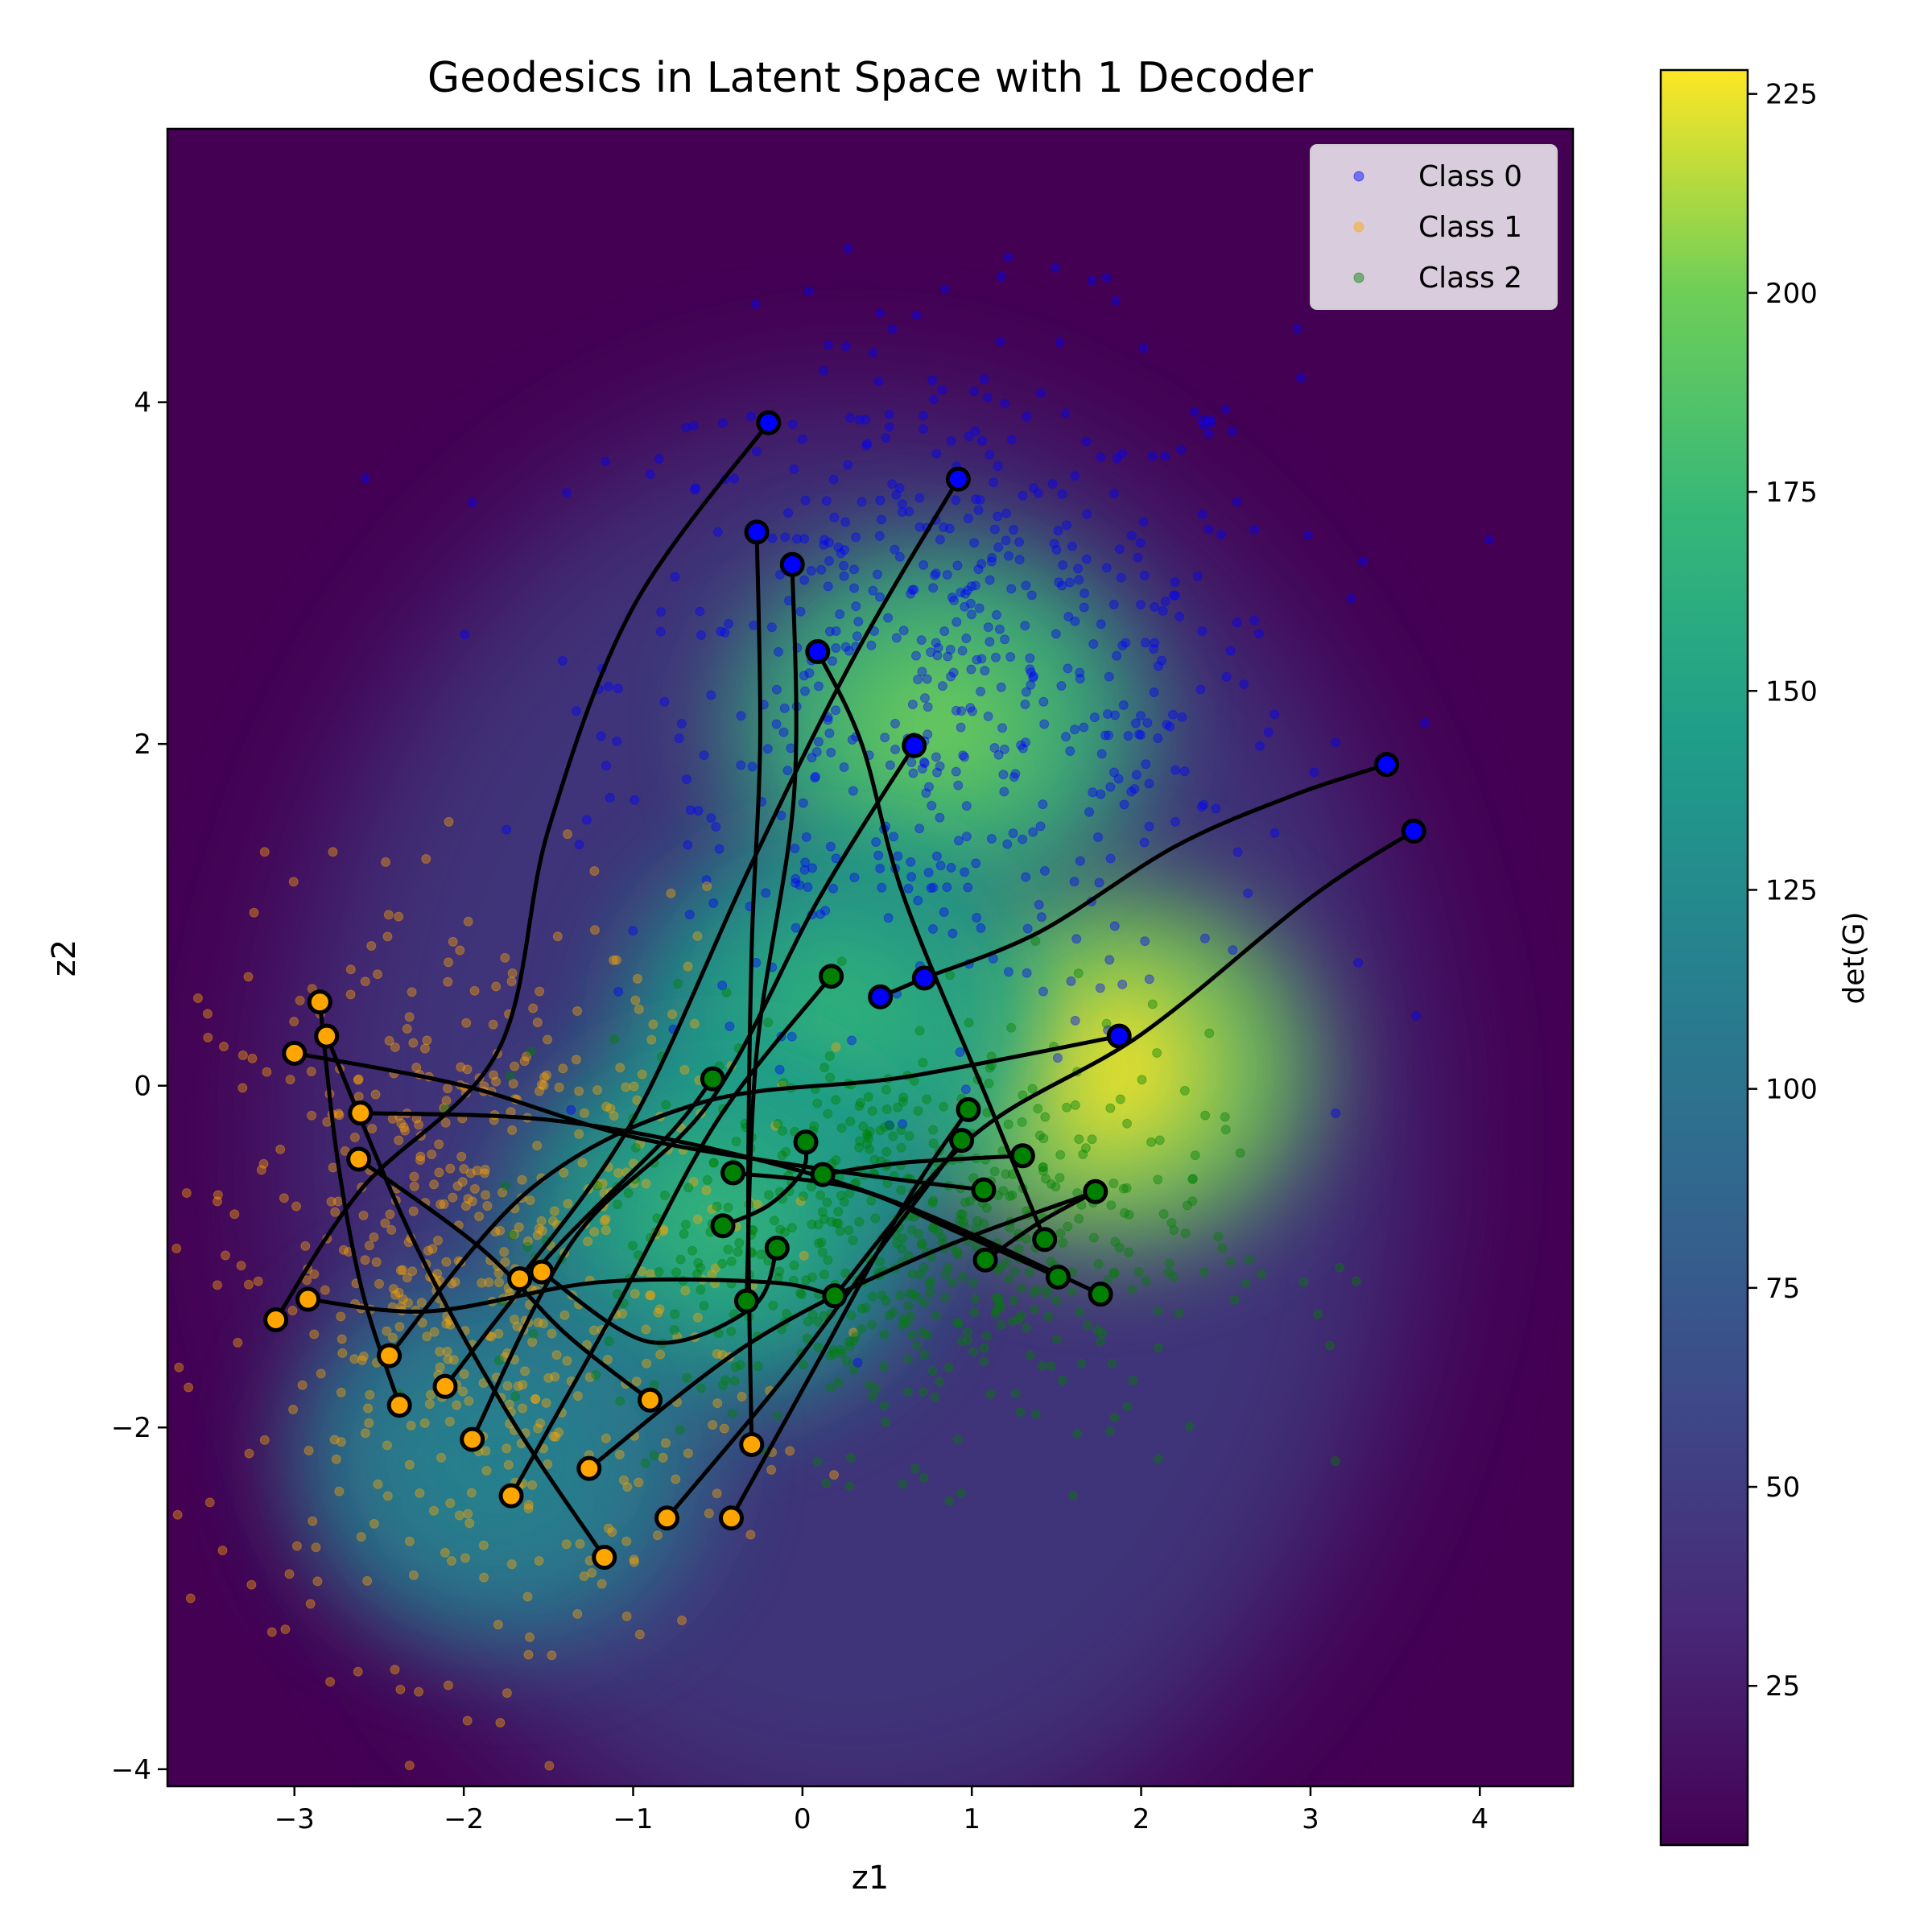 The width and height of the screenshot is (1932, 1932). I want to click on x-tick-label: 1, so click(971, 1819).